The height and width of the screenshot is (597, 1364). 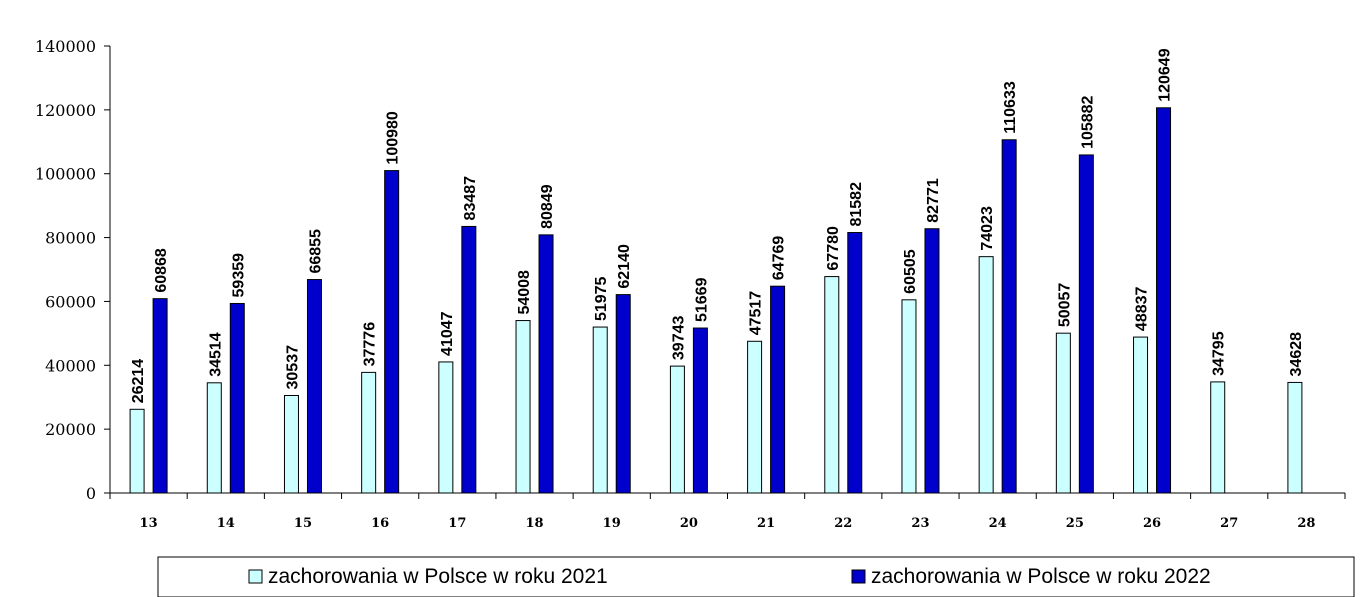 I want to click on x-tick-label: 18, so click(x=534, y=523).